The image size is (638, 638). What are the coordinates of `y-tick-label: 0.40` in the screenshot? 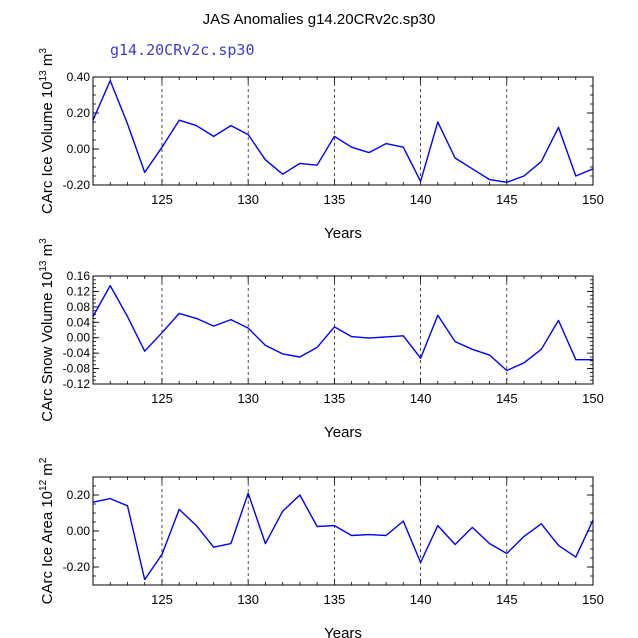 It's located at (79, 77).